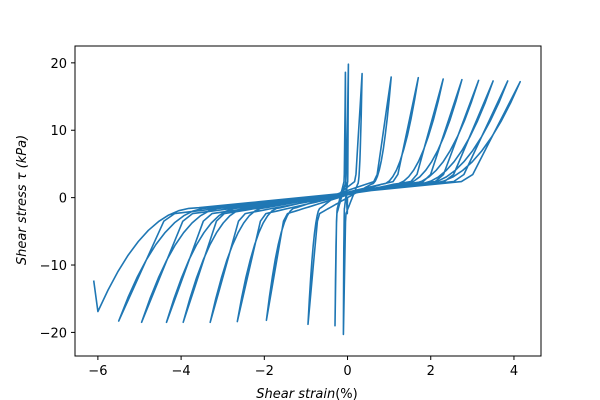  I want to click on y-axis-label: Shear stress τ (kPa), so click(22, 200).